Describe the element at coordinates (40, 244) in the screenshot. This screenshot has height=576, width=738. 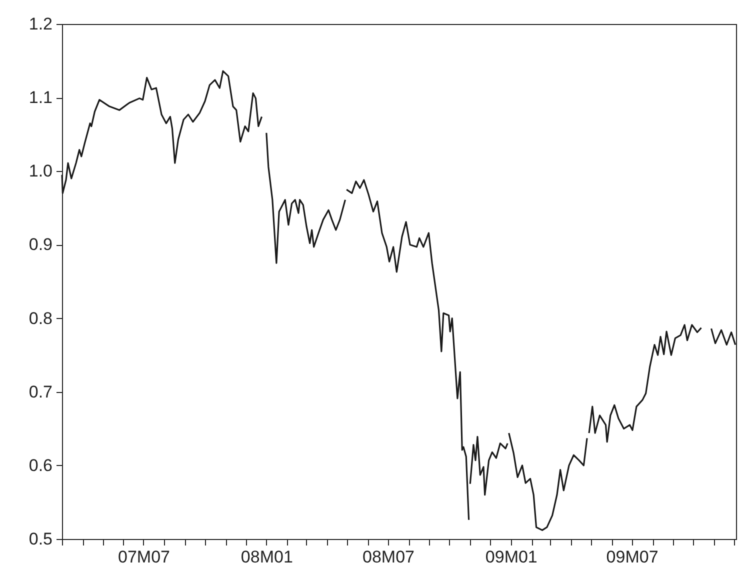
I see `y-tick-label: 0.9` at that location.